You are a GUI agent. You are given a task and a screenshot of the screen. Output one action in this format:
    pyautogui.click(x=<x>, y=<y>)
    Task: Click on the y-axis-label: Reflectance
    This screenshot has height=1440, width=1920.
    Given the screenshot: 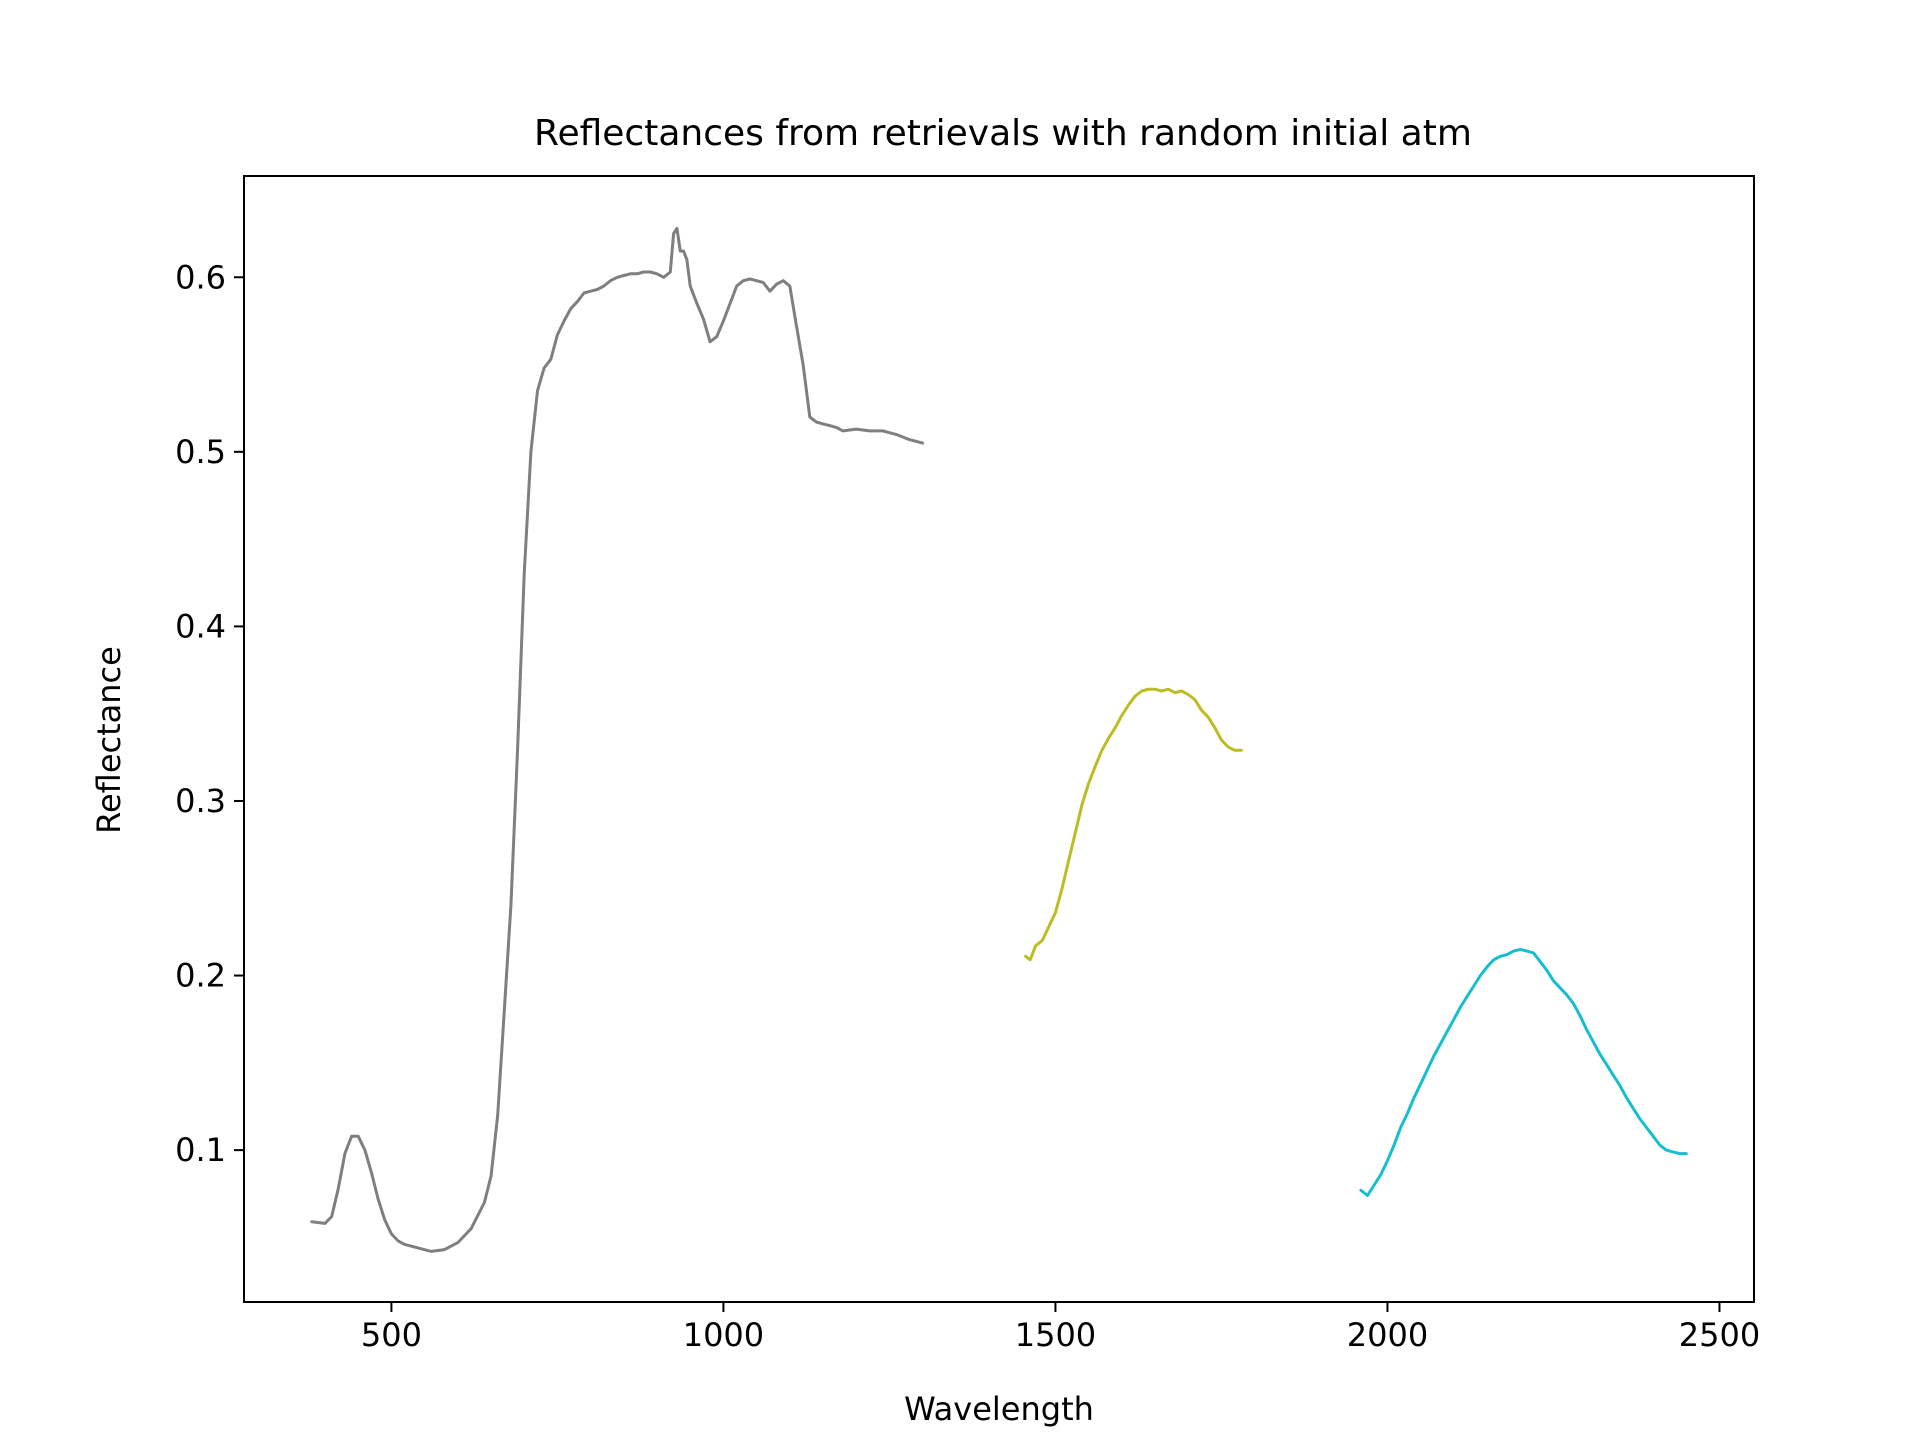 What is the action you would take?
    pyautogui.click(x=109, y=740)
    